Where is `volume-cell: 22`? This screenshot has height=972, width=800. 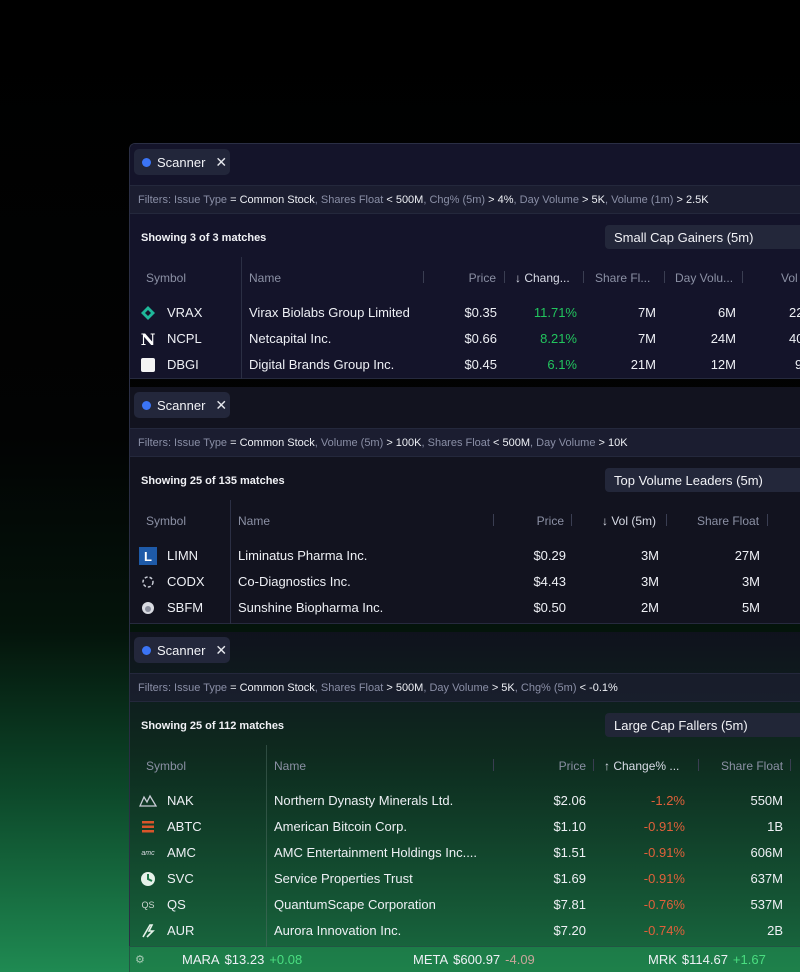
volume-cell: 22 is located at coordinates (794, 312).